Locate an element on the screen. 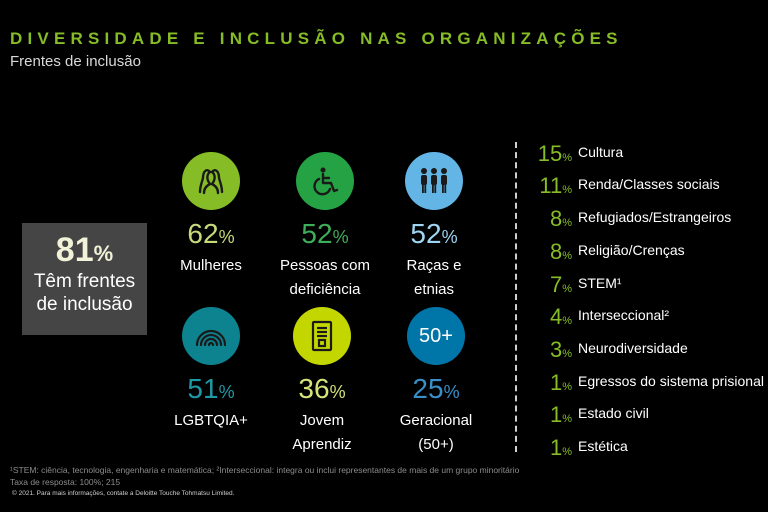  category-pct: 62% is located at coordinates (211, 233).